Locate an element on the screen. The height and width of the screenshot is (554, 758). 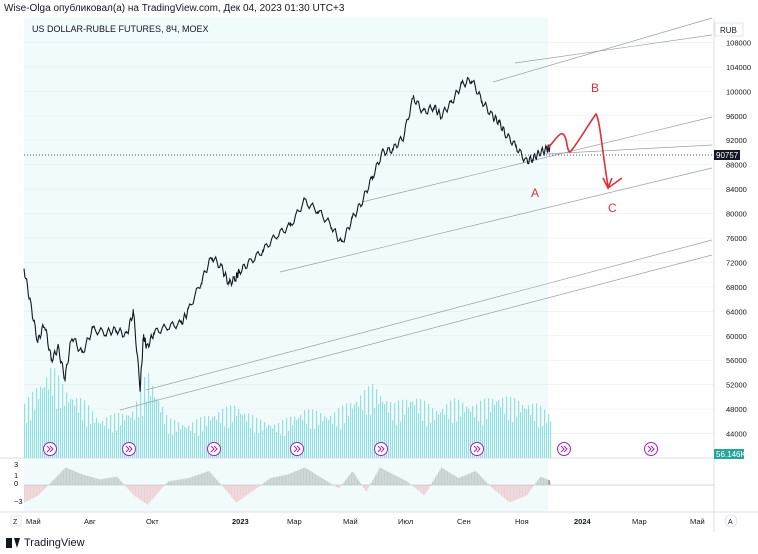
price-axis-panel is located at coordinates (736, 275).